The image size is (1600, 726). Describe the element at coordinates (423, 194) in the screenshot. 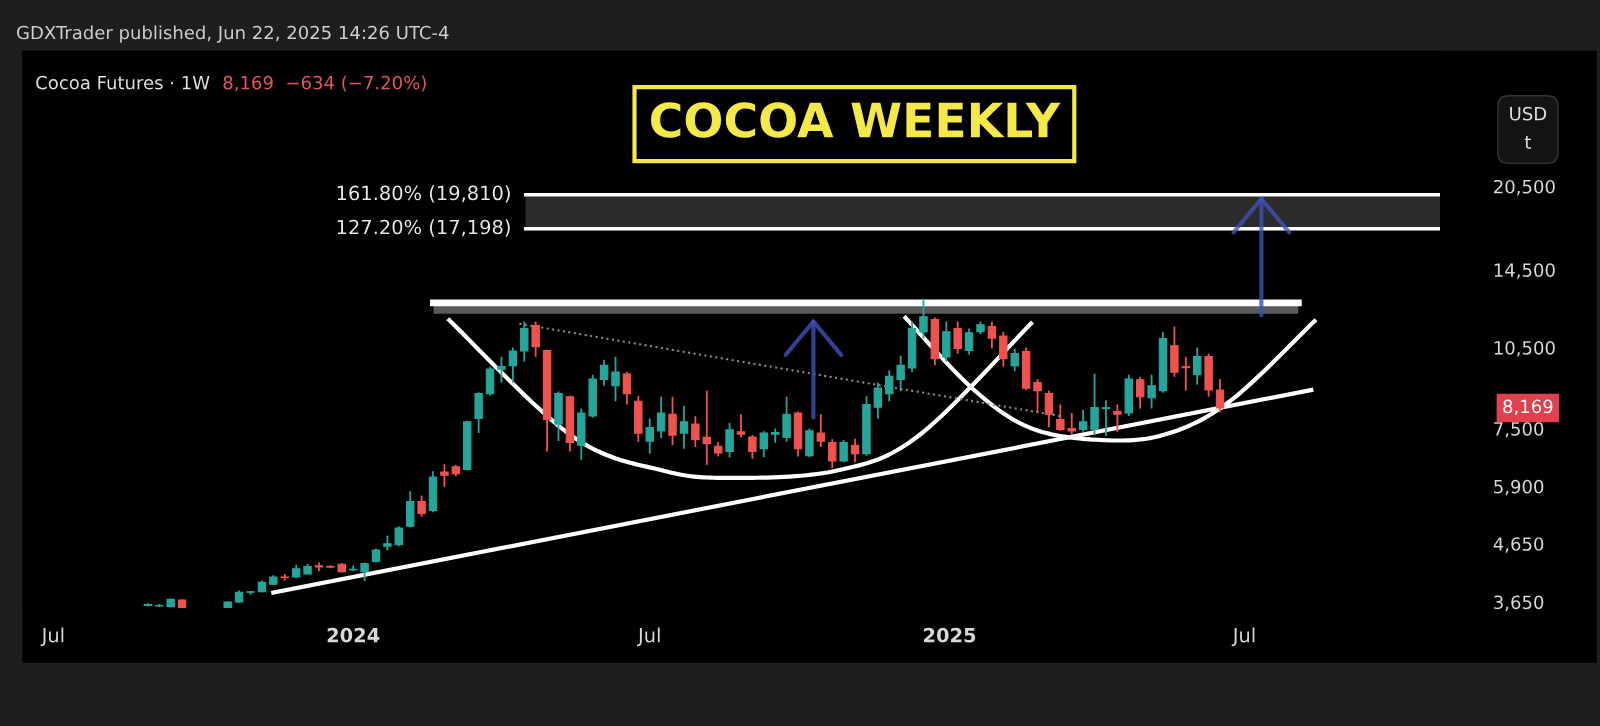

I see `ref-line-label: 161.80% (19,810)` at that location.